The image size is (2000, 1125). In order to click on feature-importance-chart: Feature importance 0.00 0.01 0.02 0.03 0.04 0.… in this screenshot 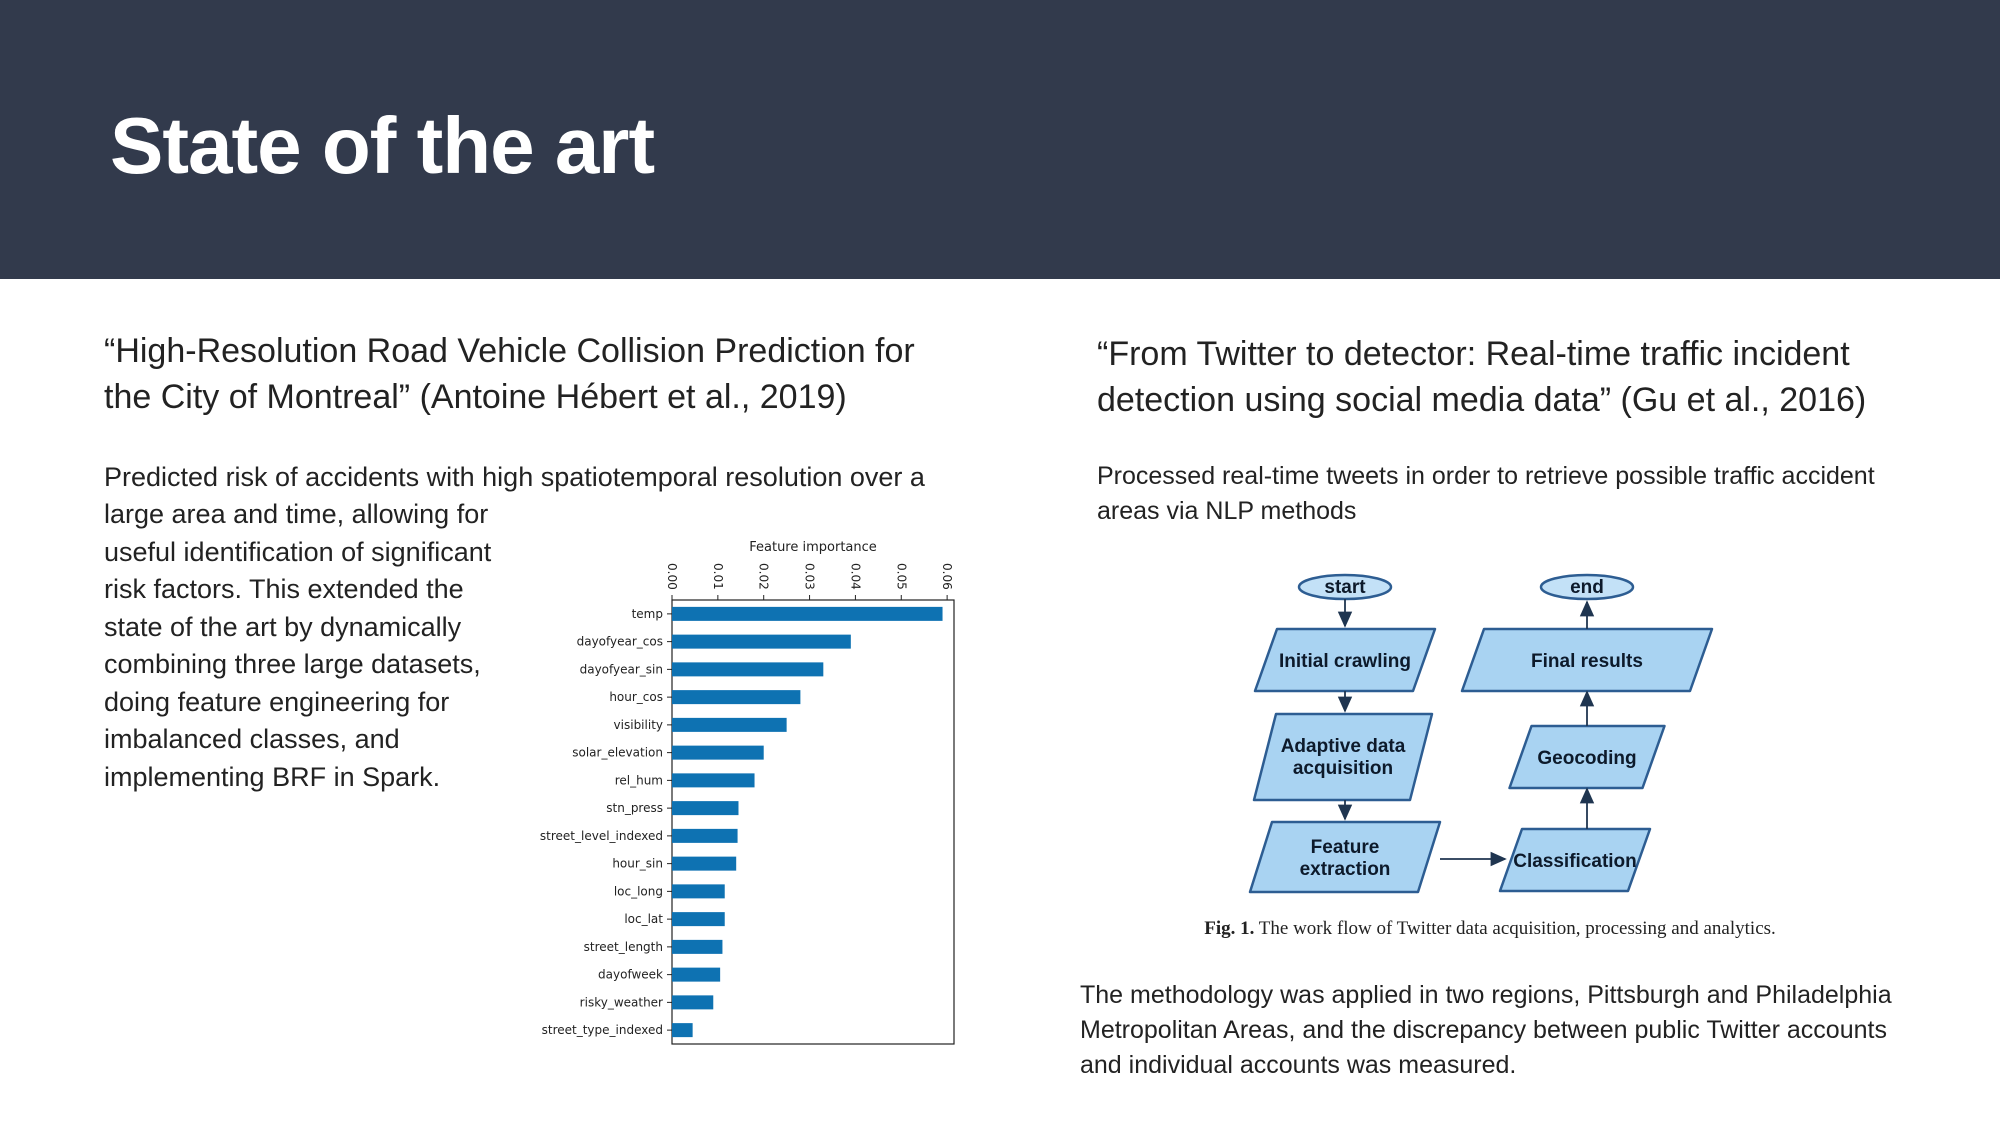, I will do `click(747, 792)`.